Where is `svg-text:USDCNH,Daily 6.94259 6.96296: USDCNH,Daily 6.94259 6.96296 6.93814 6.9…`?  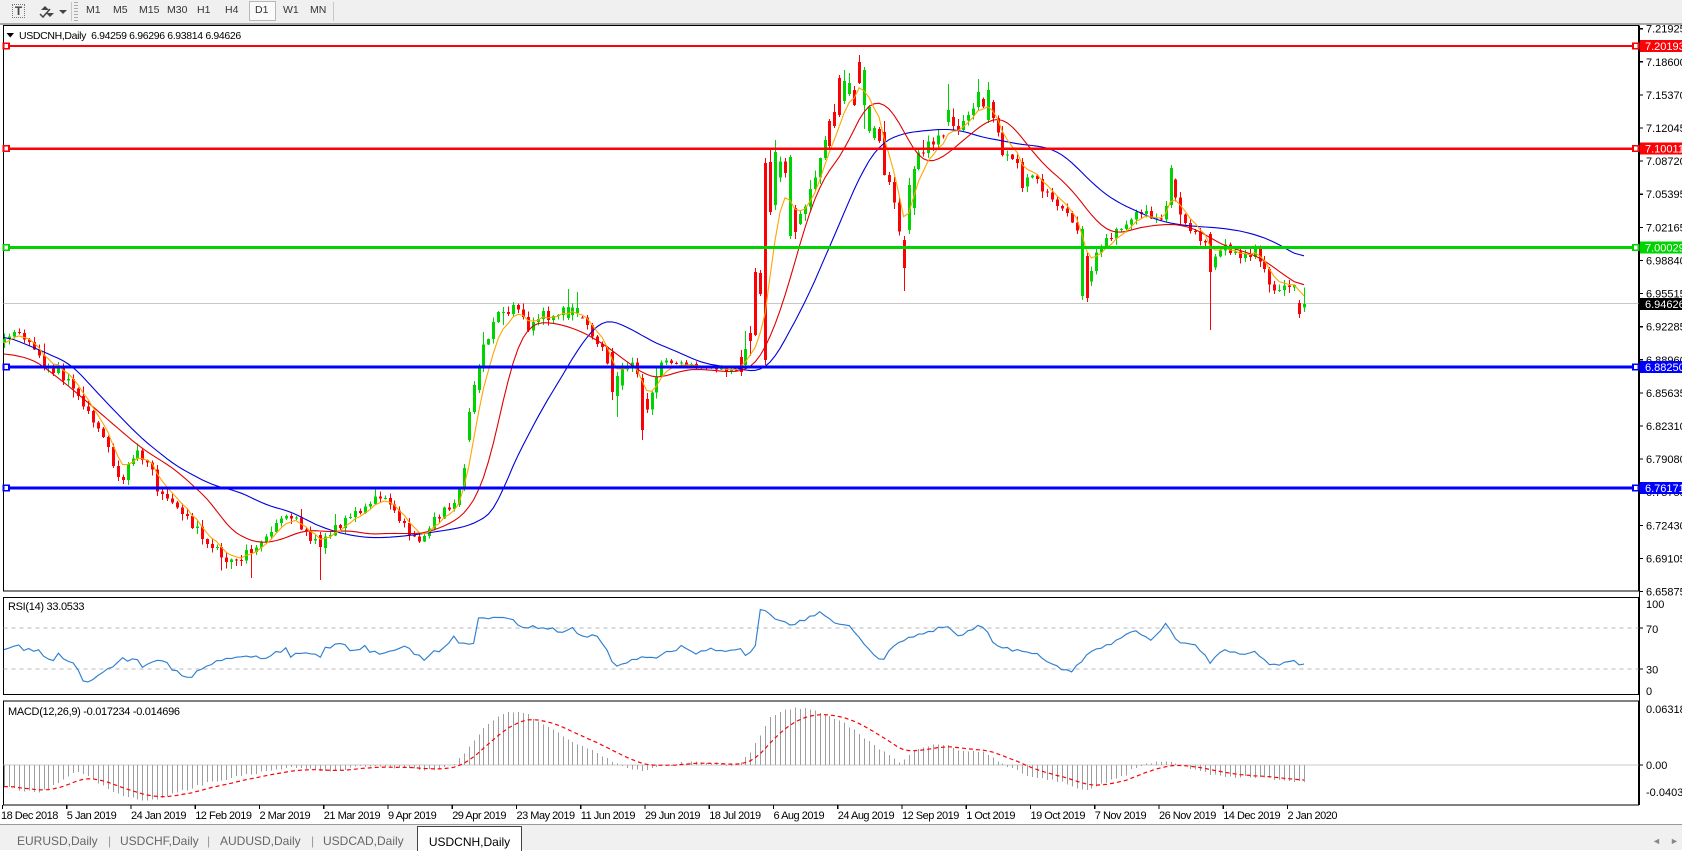
svg-text:USDCNH,Daily 6.94259 6.96296: USDCNH,Daily 6.94259 6.96296 6.93814 6.9… is located at coordinates (130, 36).